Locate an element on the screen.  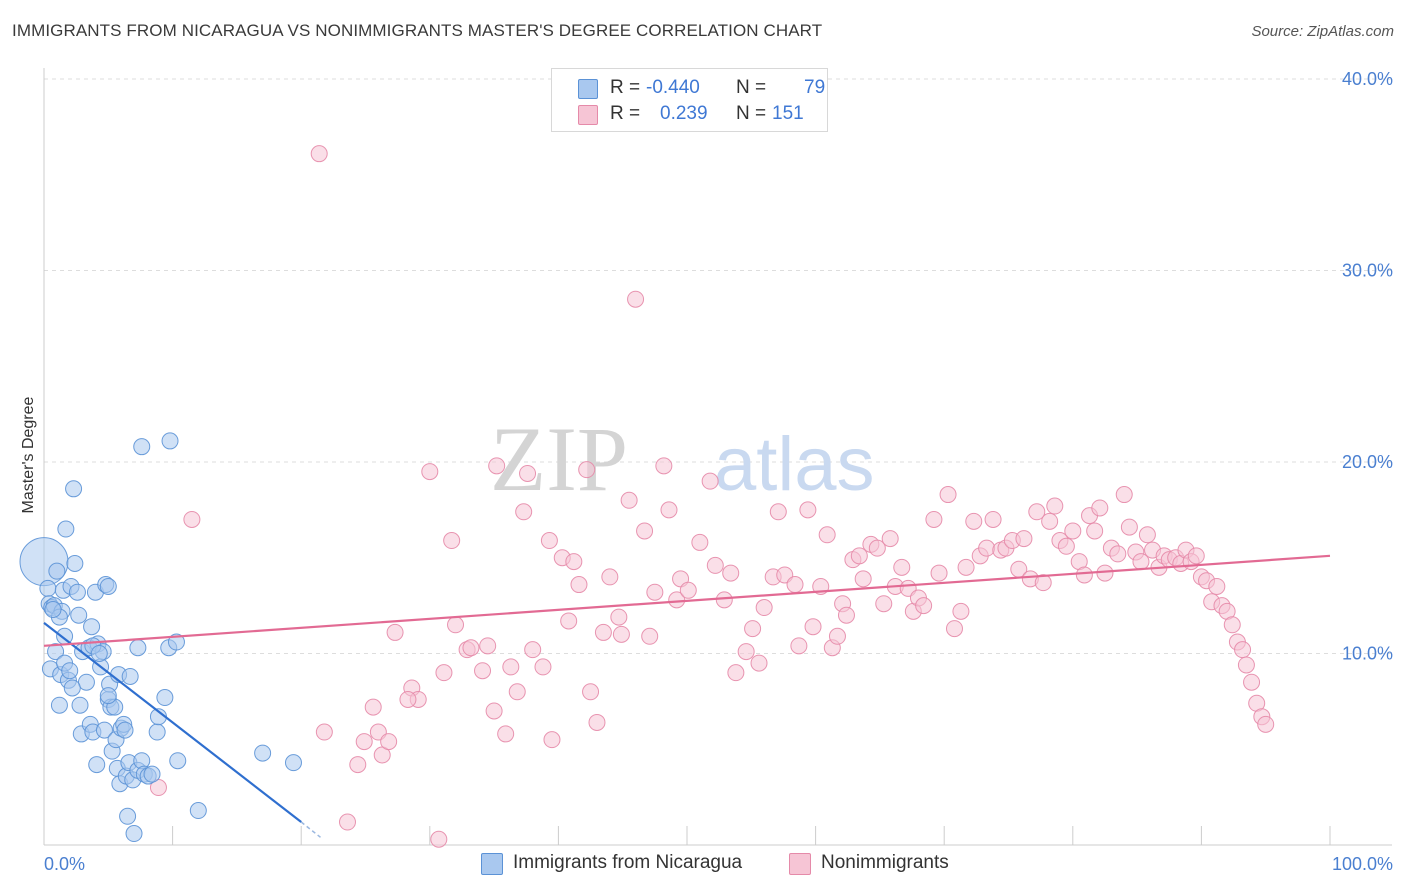
trend-line-nonimmigrants is located at coordinates (687, 600).